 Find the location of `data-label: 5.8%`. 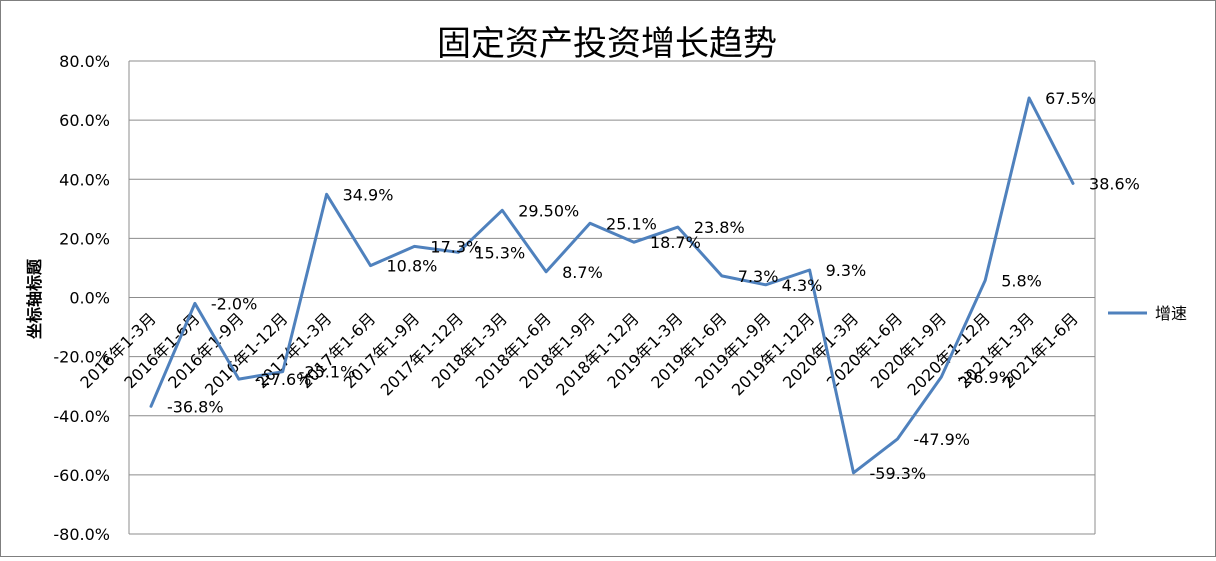

data-label: 5.8% is located at coordinates (1021, 280).